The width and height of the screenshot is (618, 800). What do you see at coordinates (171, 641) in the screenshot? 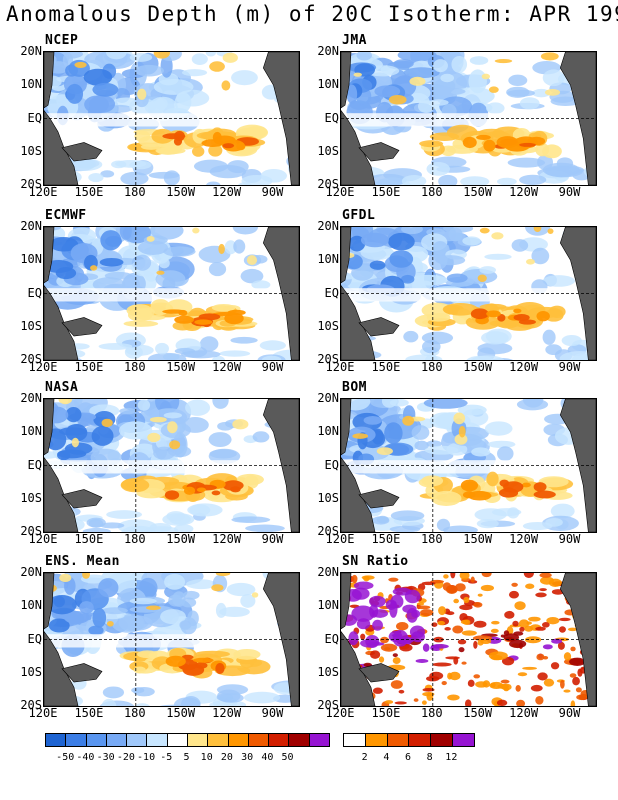
I see `equatorial-band` at bounding box center [171, 641].